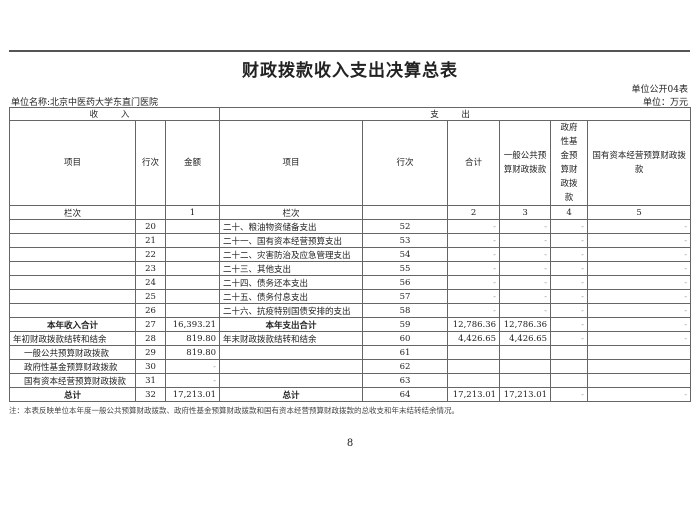 The image size is (700, 531). Describe the element at coordinates (405, 296) in the screenshot. I see `table-cell: 57` at that location.